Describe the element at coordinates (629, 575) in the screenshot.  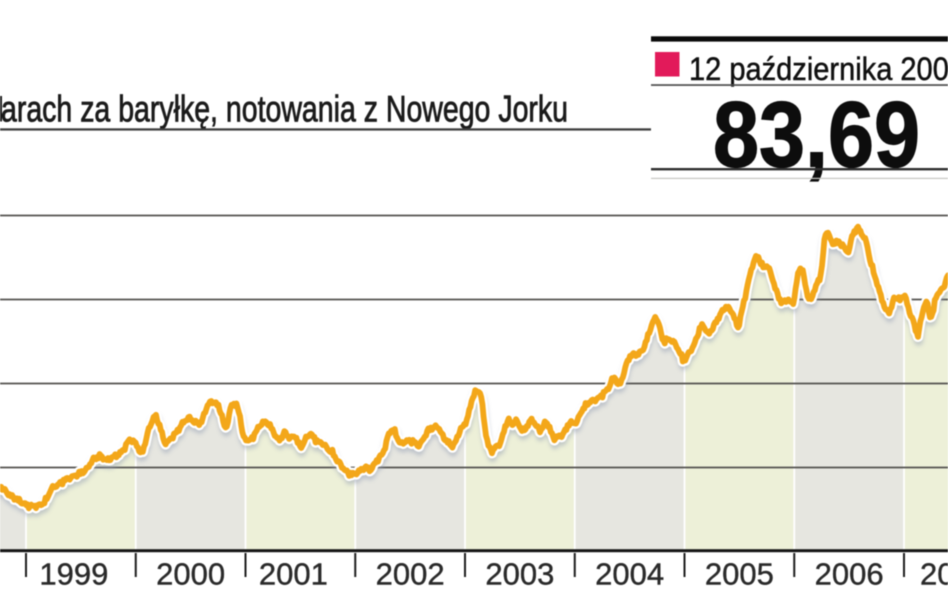
I see `svg-text: 2004` at that location.